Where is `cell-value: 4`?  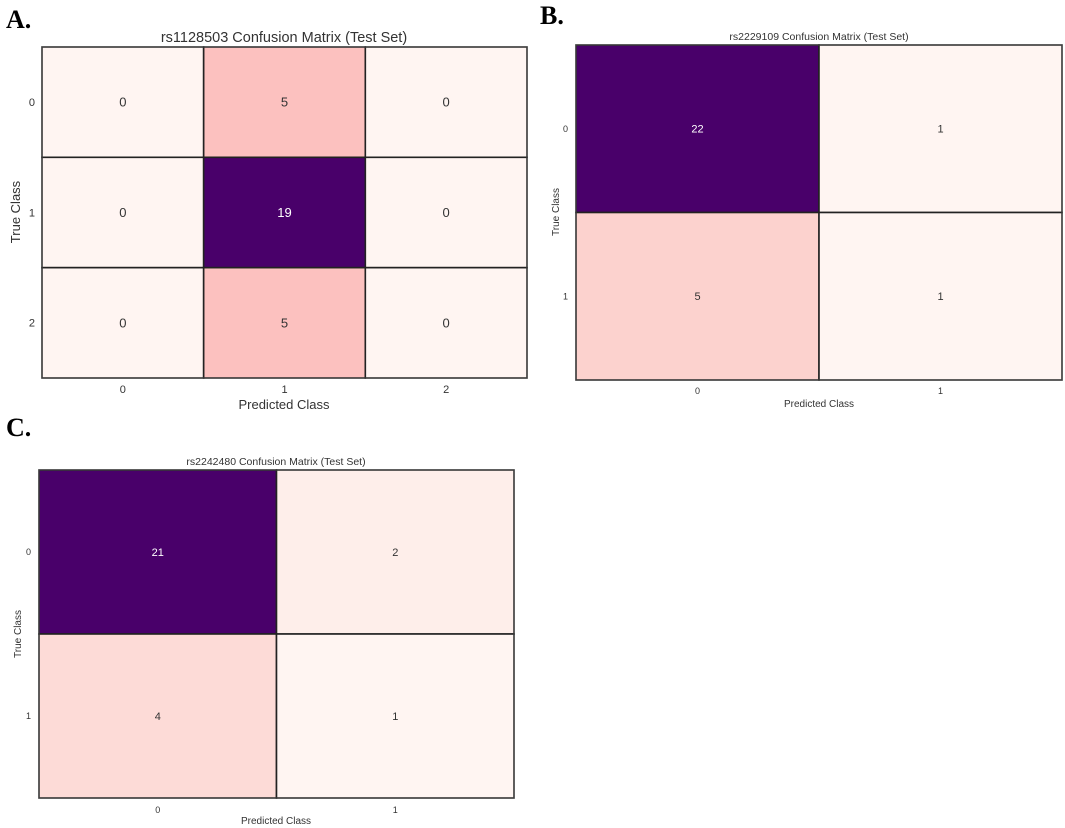 cell-value: 4 is located at coordinates (158, 717).